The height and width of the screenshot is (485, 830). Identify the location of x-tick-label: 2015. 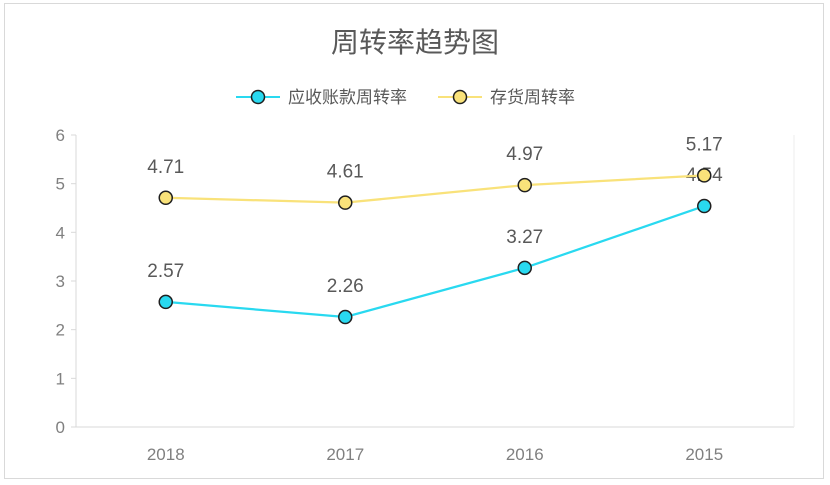
(704, 454).